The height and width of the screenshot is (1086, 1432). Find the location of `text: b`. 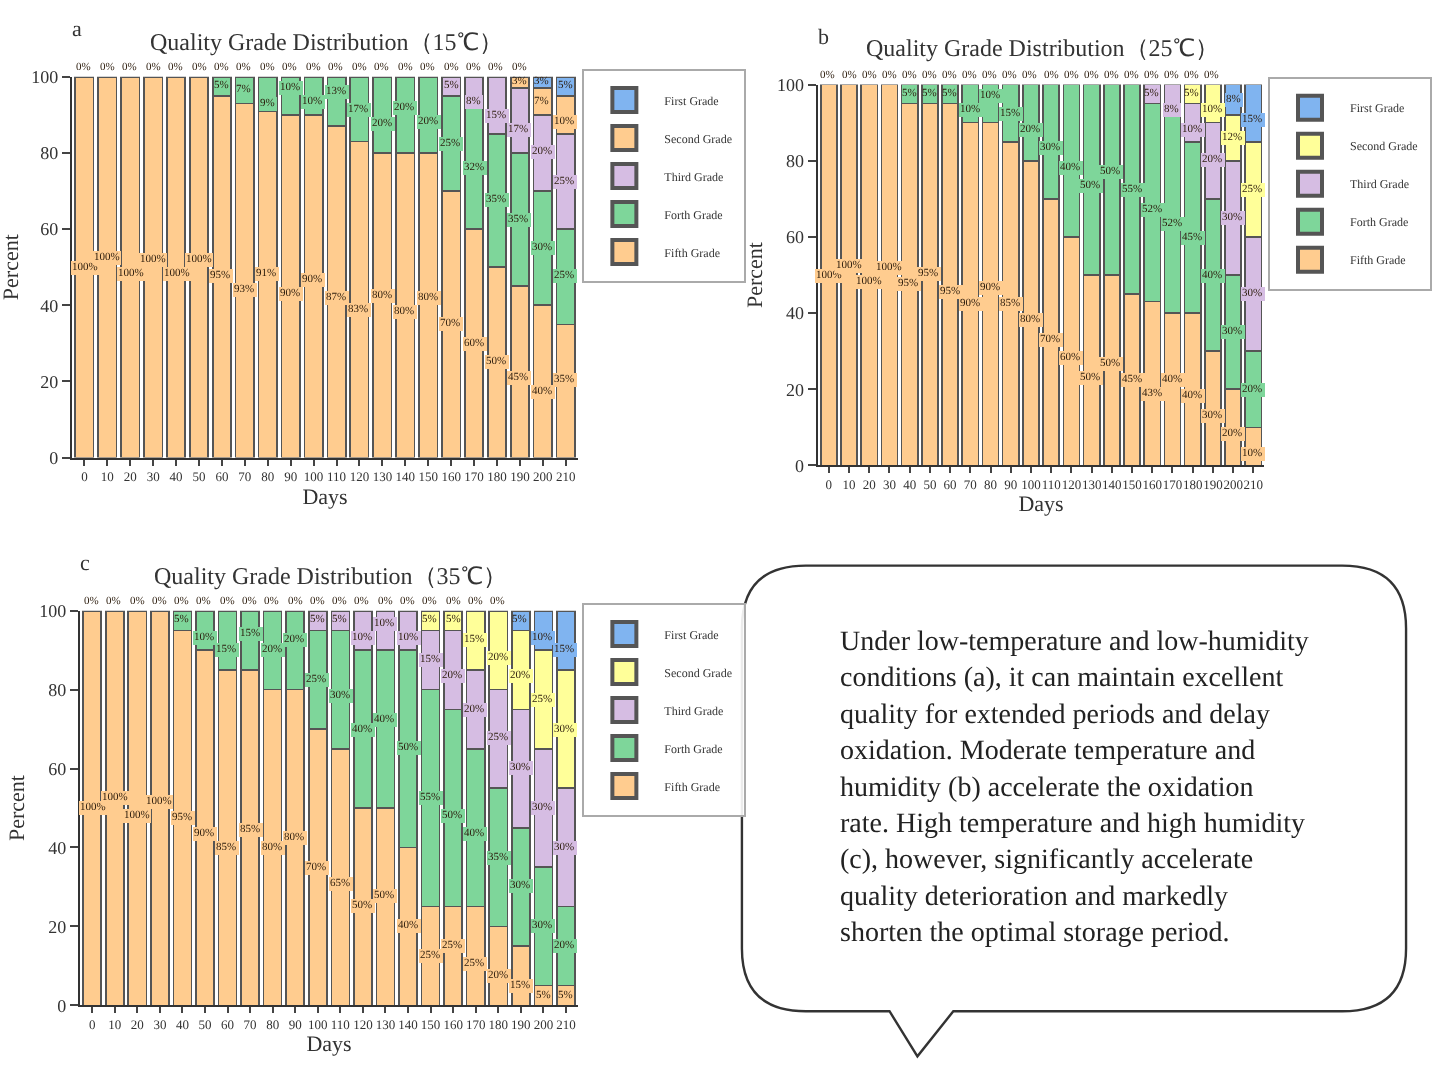

text: b is located at coordinates (824, 38).